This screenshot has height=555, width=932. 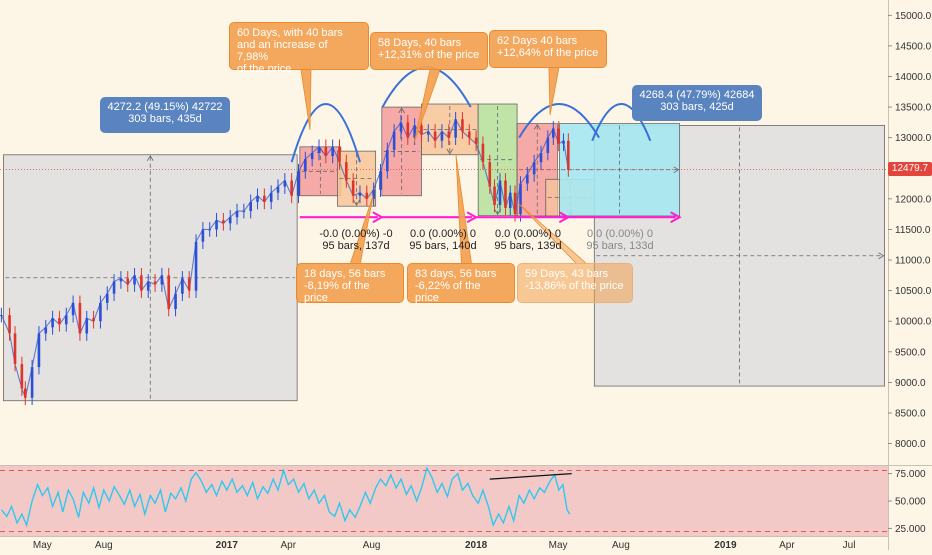 I want to click on price-tick-label: 11000.0, so click(x=913, y=261).